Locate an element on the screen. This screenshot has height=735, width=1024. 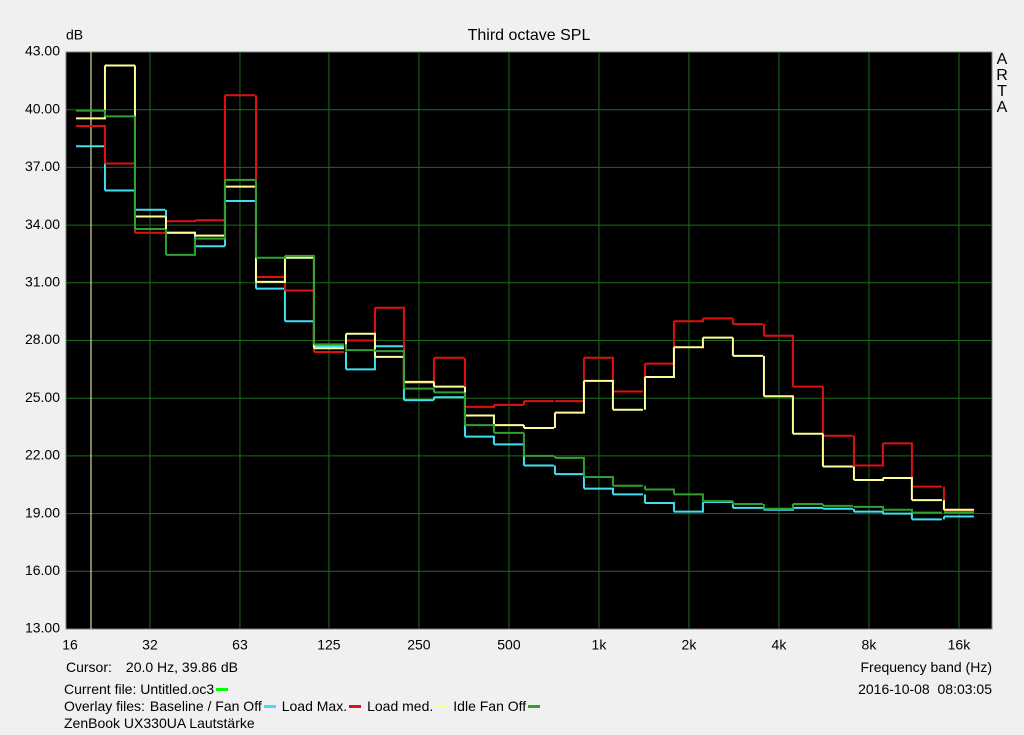
current-file: Current file: Untitled.oc3 is located at coordinates (139, 689).